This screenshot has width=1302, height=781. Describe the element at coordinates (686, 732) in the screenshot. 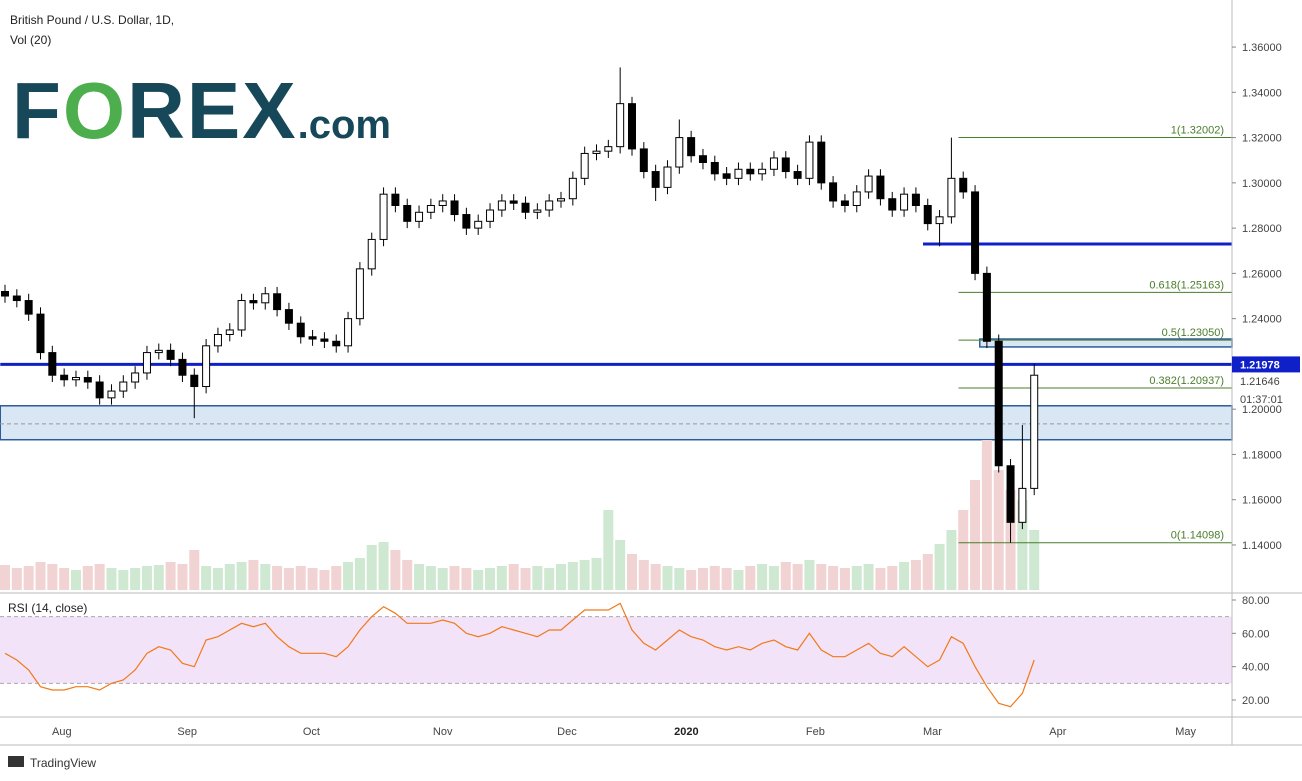

I see `x-tick-label: 2020` at that location.